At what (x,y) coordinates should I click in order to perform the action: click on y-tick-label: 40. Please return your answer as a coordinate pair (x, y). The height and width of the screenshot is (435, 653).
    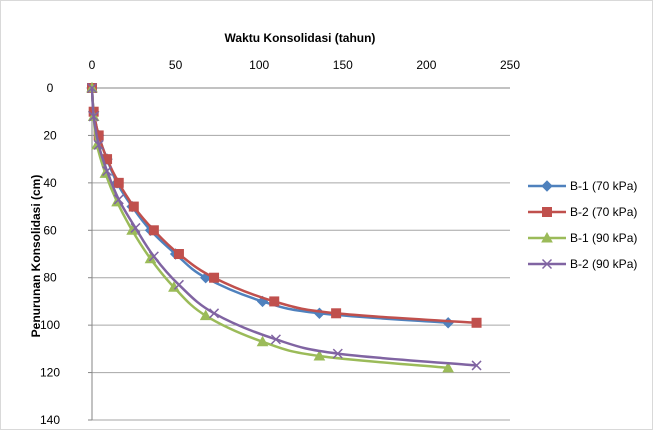
    Looking at the image, I should click on (50, 183).